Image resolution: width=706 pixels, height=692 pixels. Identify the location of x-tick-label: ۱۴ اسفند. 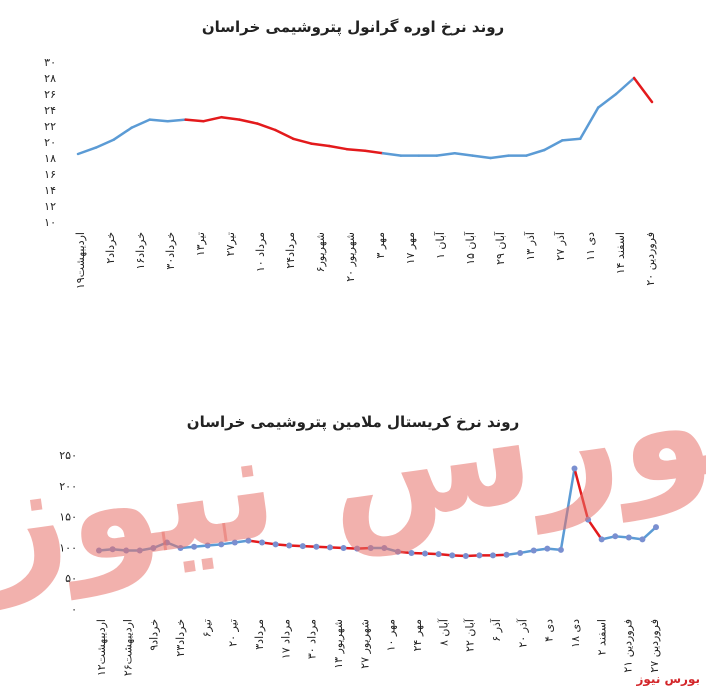
(620, 253).